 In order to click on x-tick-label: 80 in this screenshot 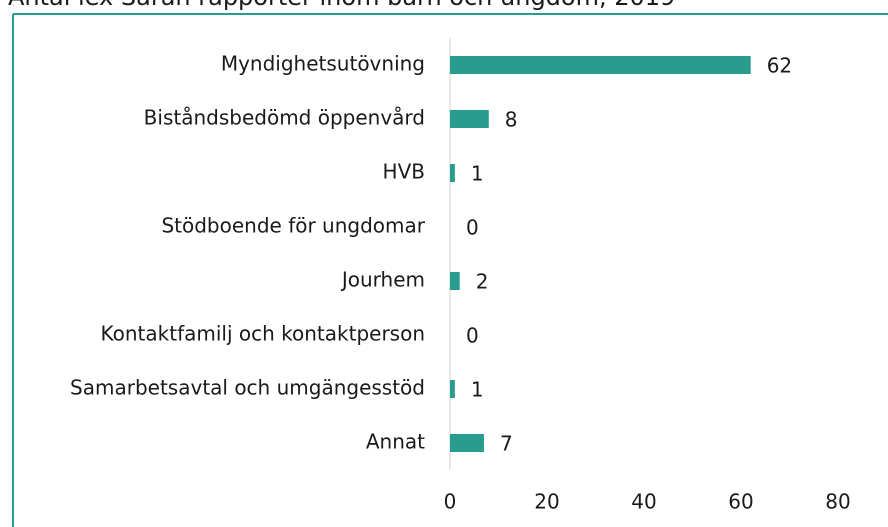, I will do `click(837, 502)`.